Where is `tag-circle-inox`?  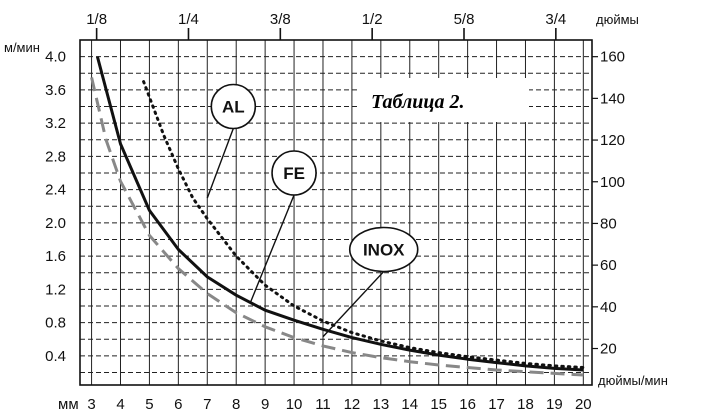 tag-circle-inox is located at coordinates (383, 249).